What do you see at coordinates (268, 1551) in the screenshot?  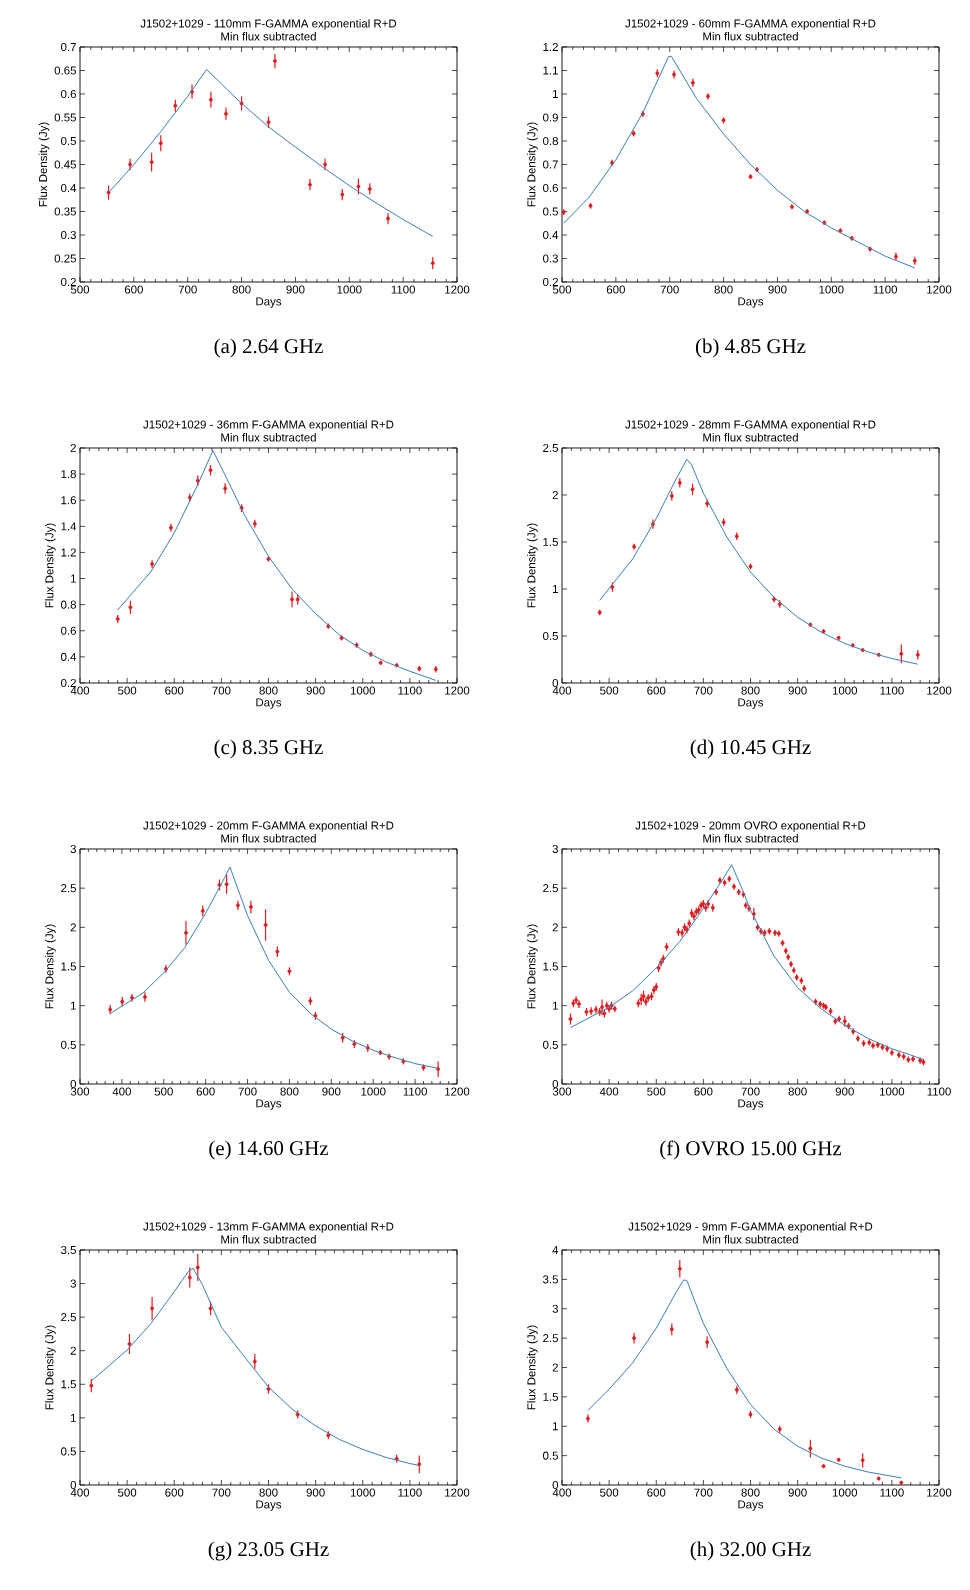 I see `text: (g) 23.05 GHz` at bounding box center [268, 1551].